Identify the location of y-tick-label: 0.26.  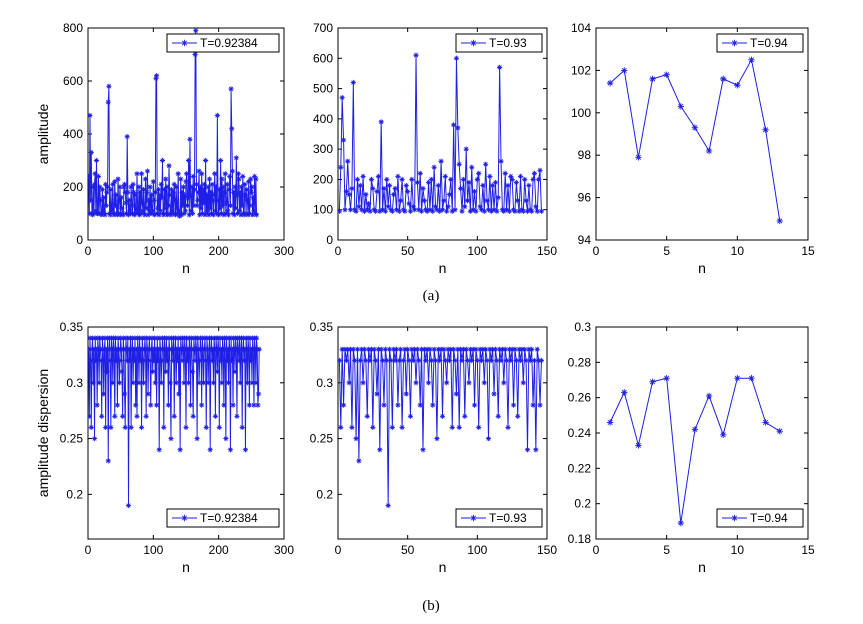
(580, 398).